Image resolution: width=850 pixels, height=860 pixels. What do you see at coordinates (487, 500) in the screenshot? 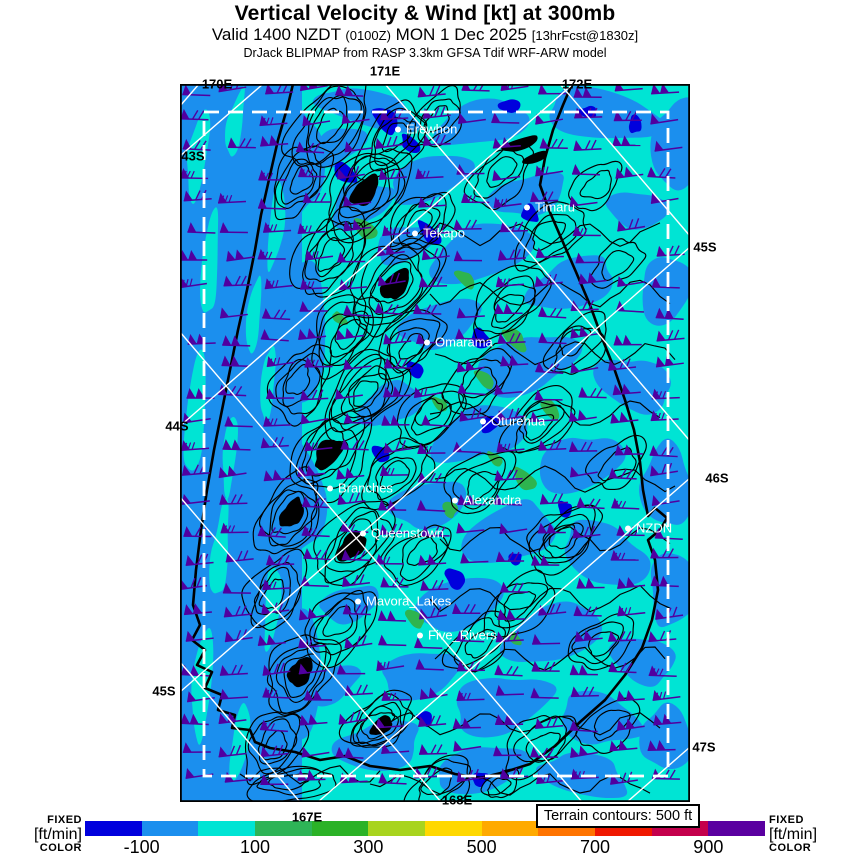
I see `place-marker-alexandra: Alexandra` at bounding box center [487, 500].